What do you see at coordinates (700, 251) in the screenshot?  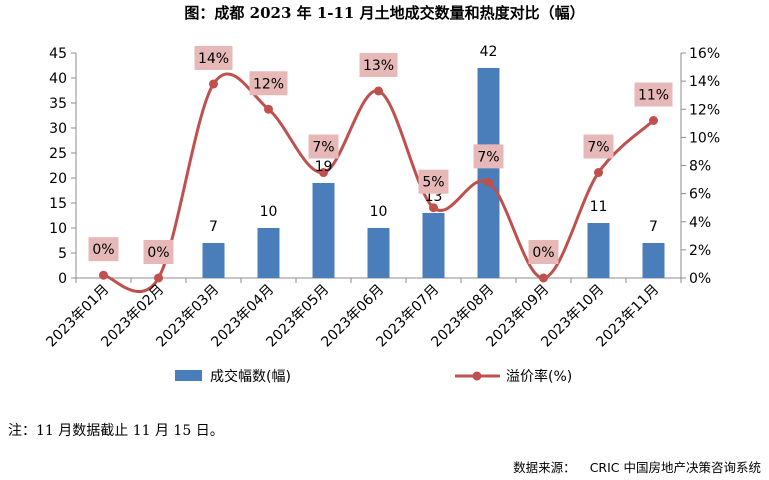 I see `y-right-tick-label: 2%` at bounding box center [700, 251].